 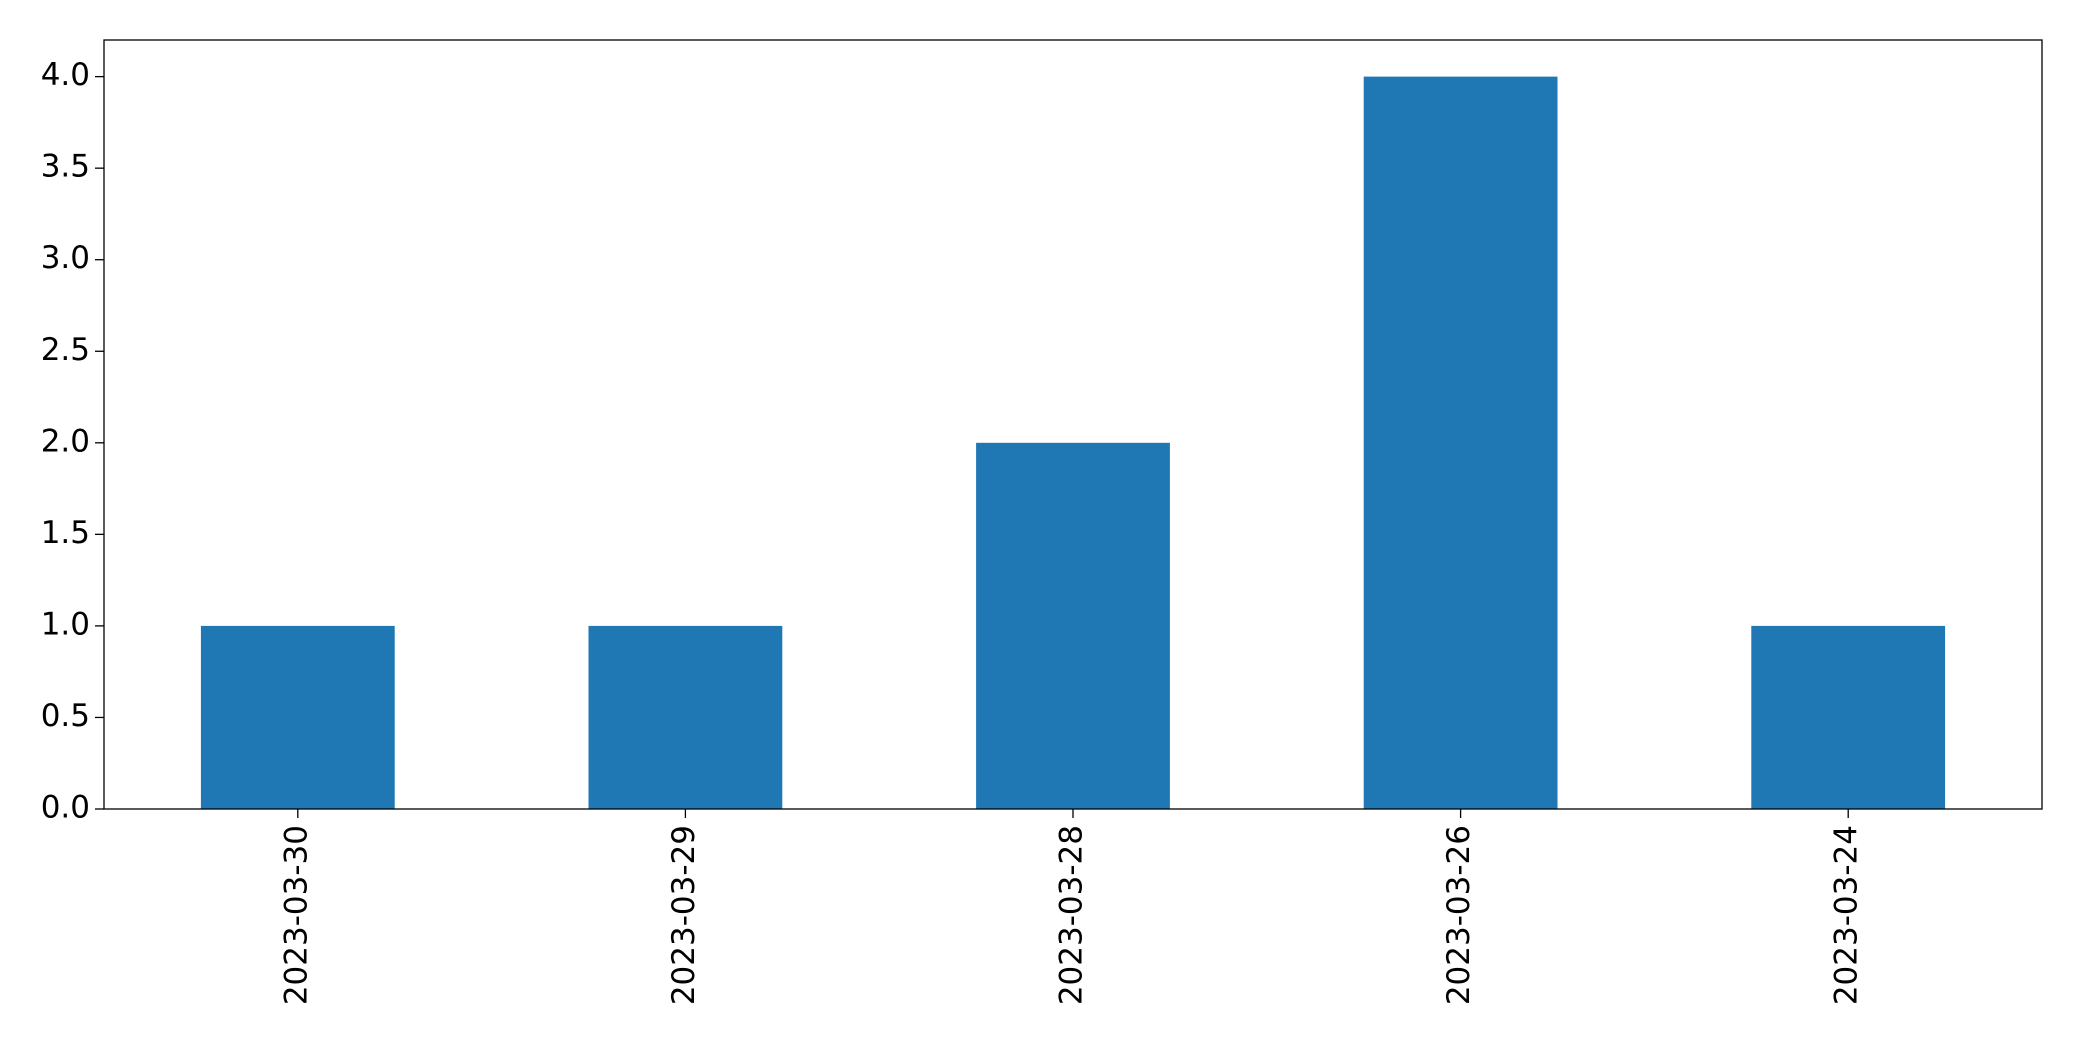 What do you see at coordinates (65, 808) in the screenshot?
I see `y-tick-label: 0.0` at bounding box center [65, 808].